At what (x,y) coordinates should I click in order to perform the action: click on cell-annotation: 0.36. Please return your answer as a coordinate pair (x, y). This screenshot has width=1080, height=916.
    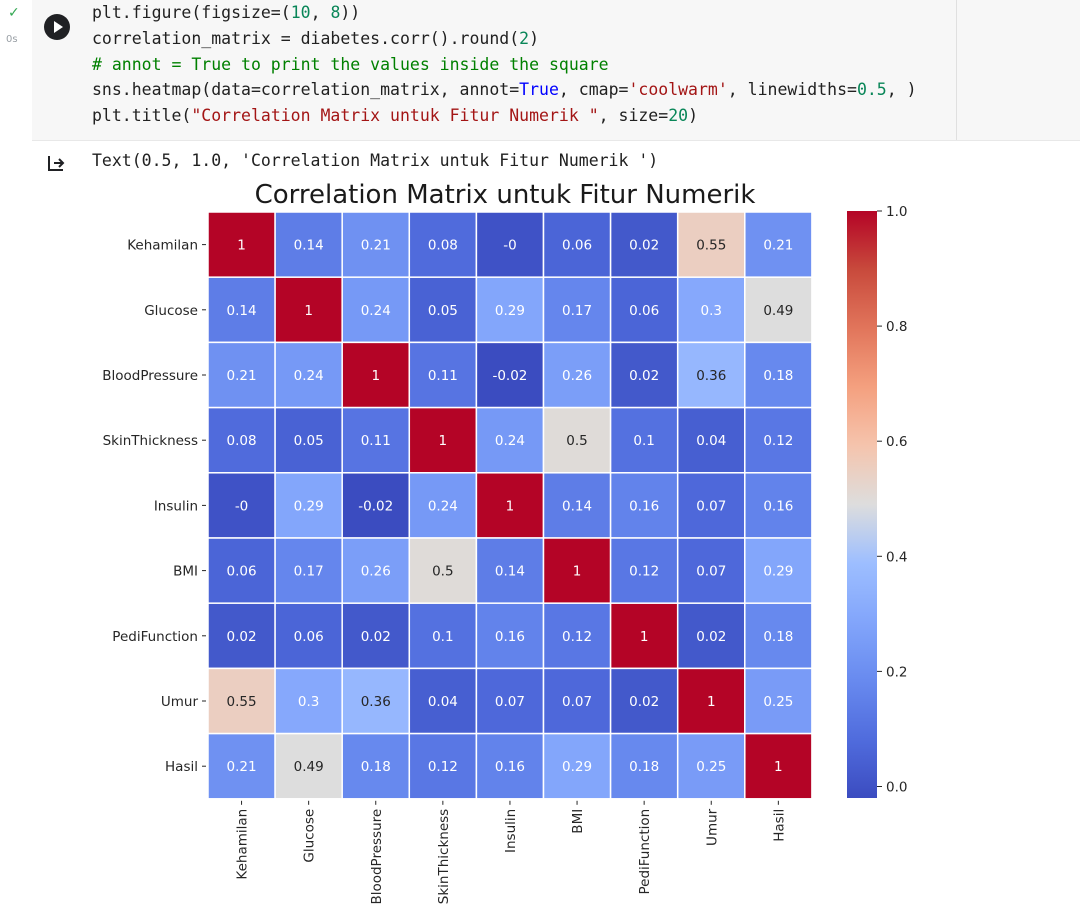
    Looking at the image, I should click on (711, 376).